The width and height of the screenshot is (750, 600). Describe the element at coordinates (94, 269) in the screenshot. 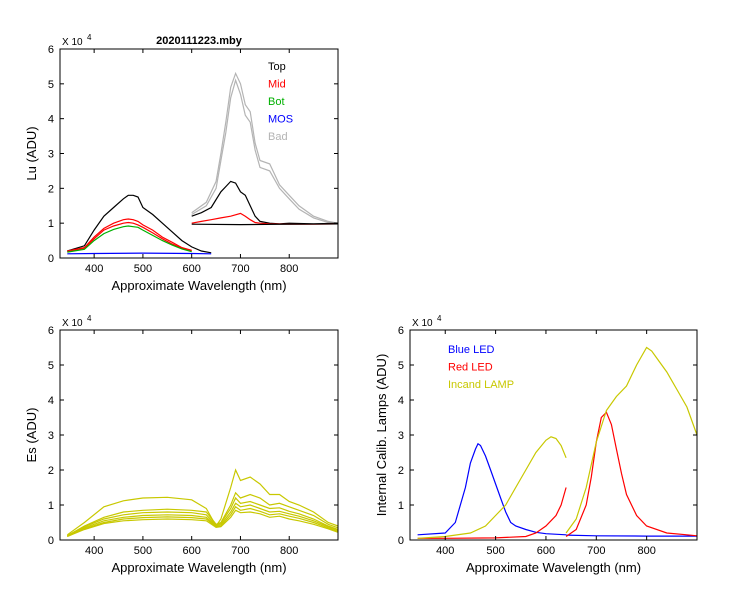

I see `lu-xtick-label: 400` at that location.